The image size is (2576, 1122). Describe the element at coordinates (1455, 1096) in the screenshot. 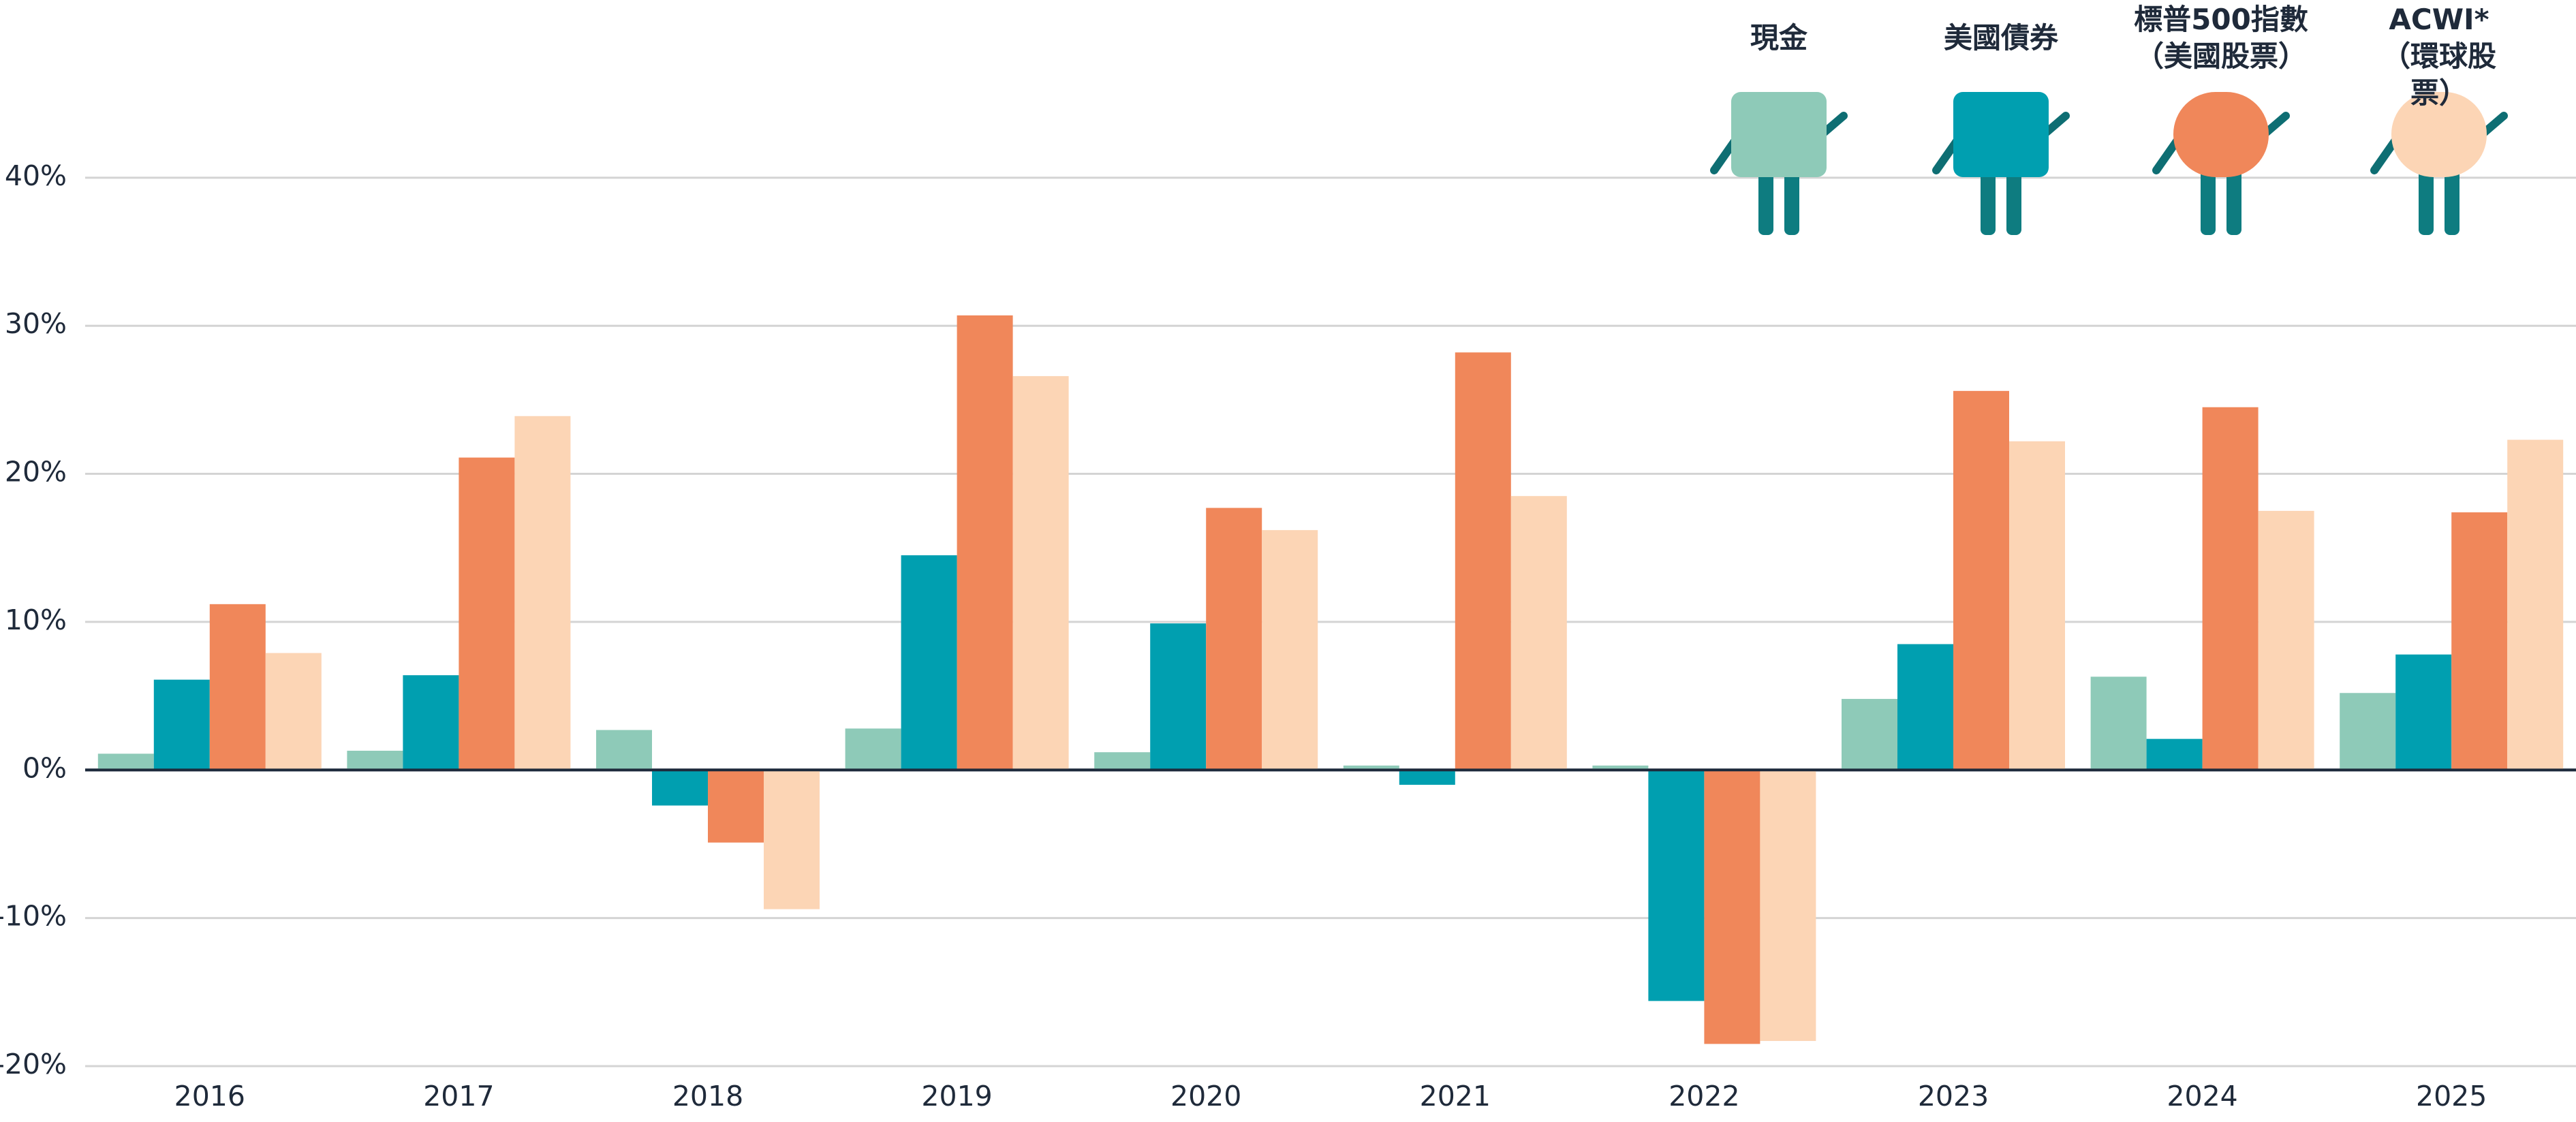

I see `x-tick-label: 2021` at that location.